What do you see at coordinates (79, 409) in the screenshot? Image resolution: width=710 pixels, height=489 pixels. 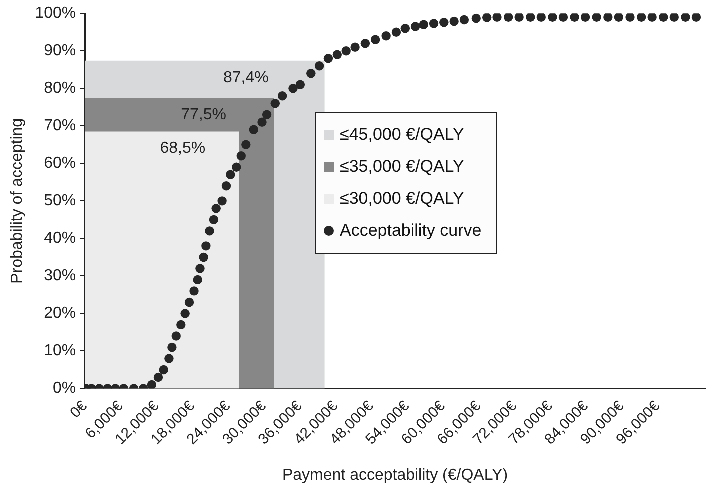 I see `x-tick-label: 0€` at bounding box center [79, 409].